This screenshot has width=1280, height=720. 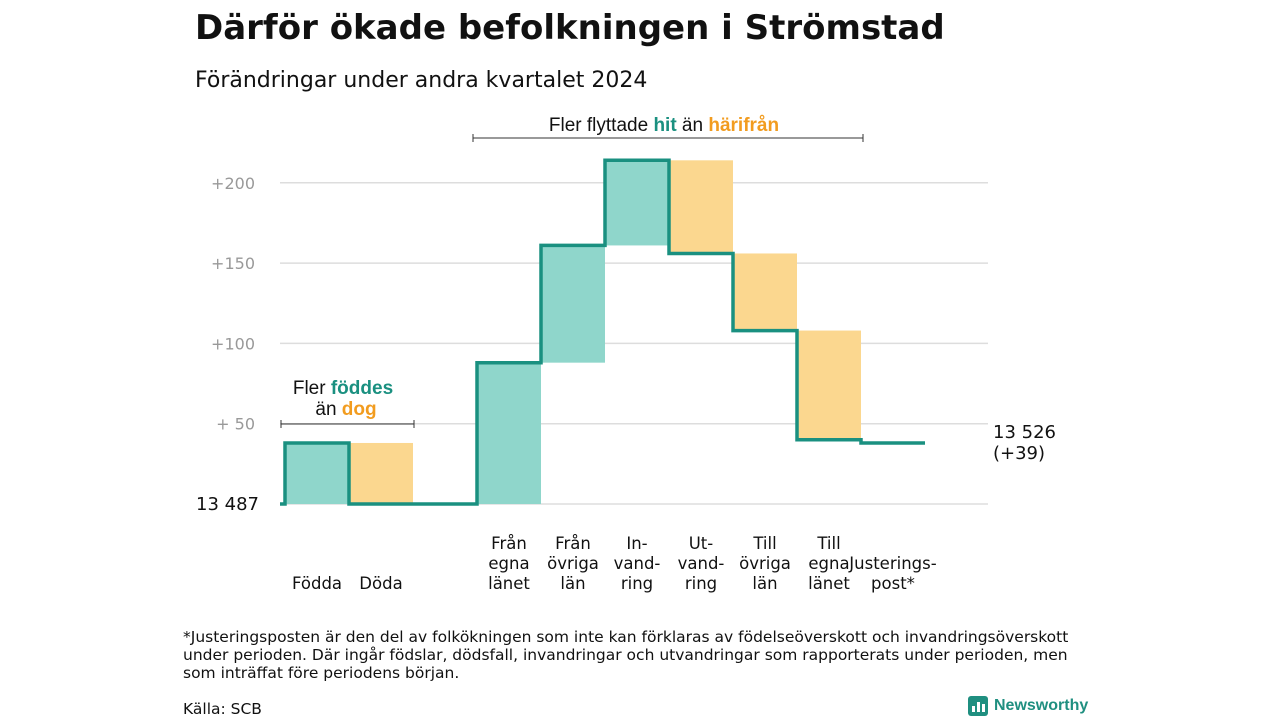 I want to click on category-label: Från övriga län, so click(x=573, y=563).